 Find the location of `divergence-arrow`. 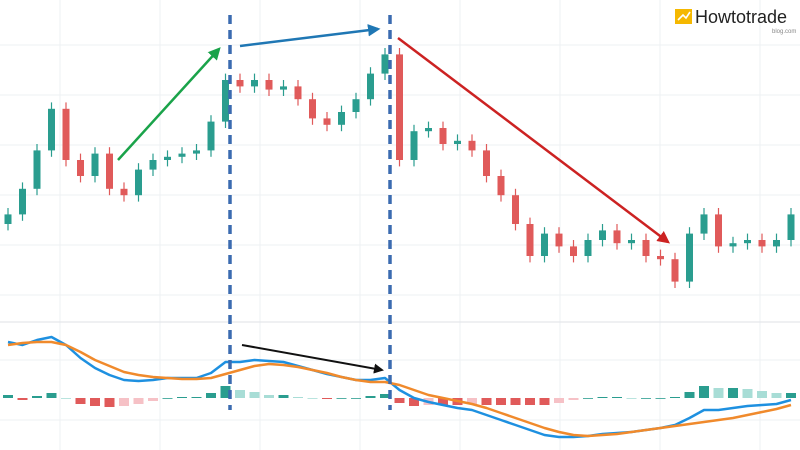

divergence-arrow is located at coordinates (312, 359).